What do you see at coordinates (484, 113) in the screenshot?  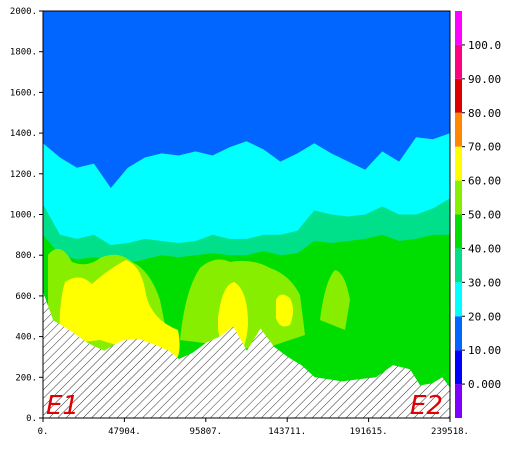 I see `colorbar-label: 80.00` at bounding box center [484, 113].